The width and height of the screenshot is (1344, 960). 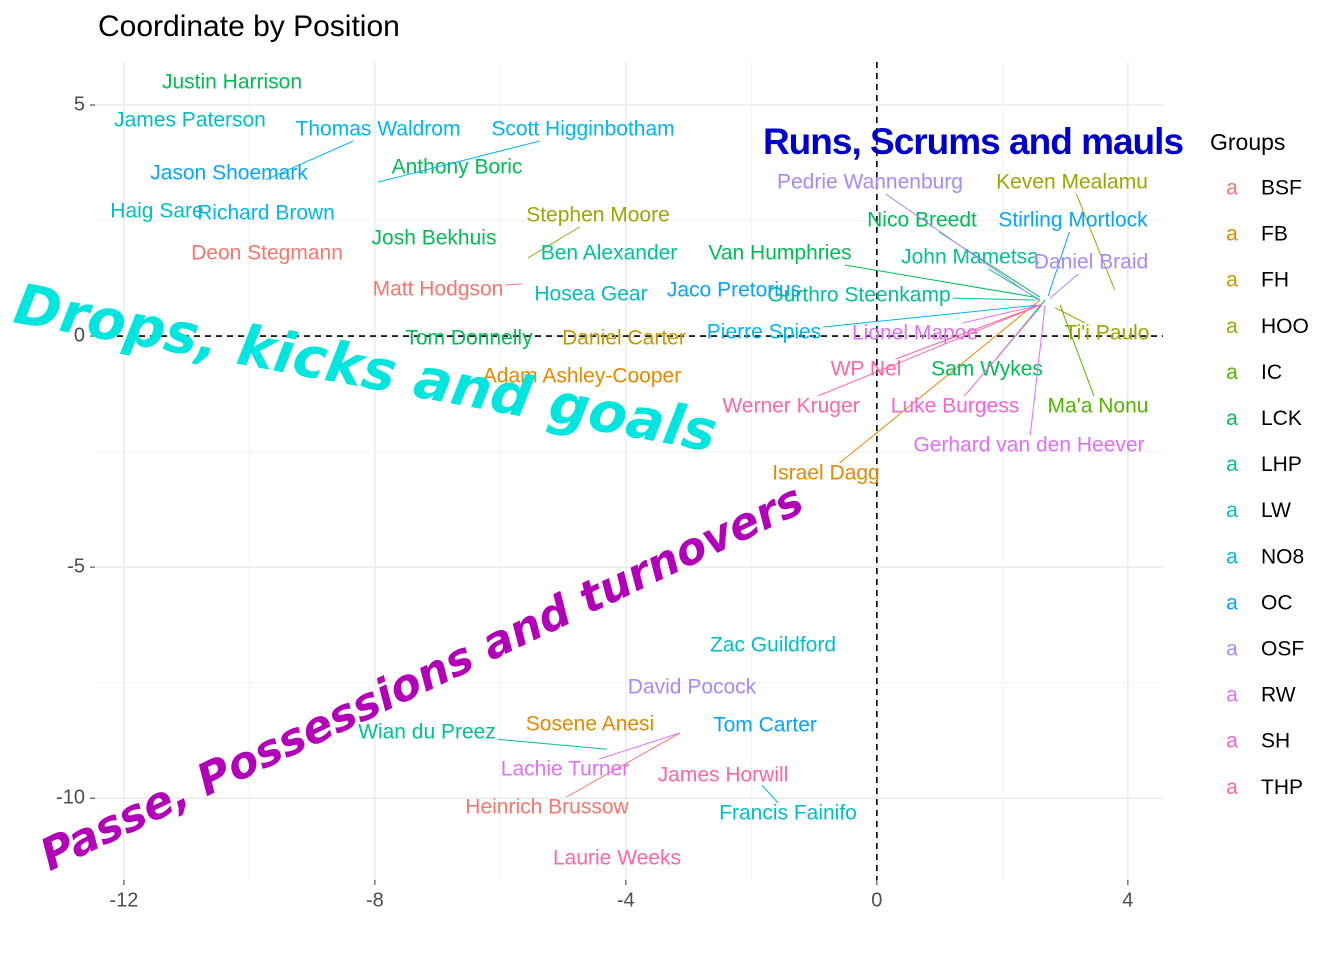 I want to click on legend-label: OSF, so click(x=1282, y=649).